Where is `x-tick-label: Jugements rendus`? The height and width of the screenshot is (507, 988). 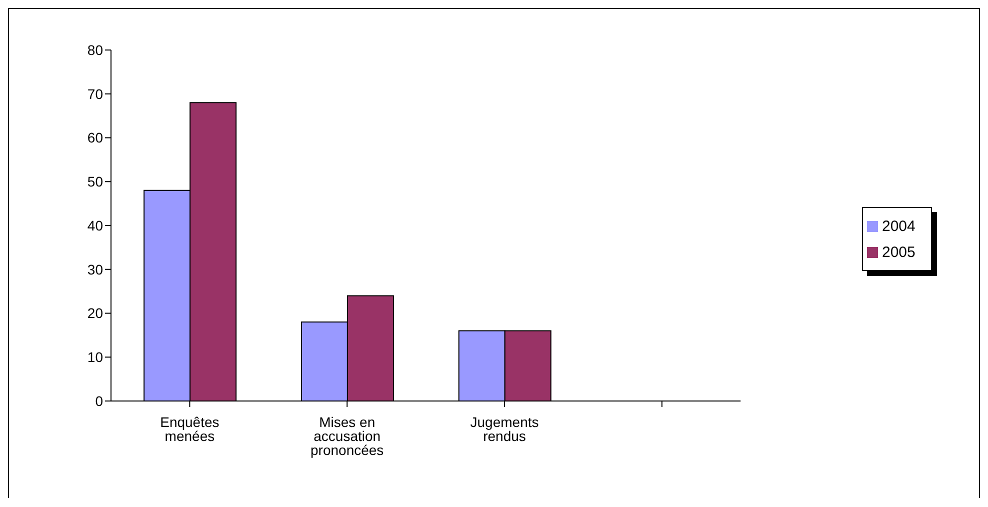 x-tick-label: Jugements rendus is located at coordinates (504, 429).